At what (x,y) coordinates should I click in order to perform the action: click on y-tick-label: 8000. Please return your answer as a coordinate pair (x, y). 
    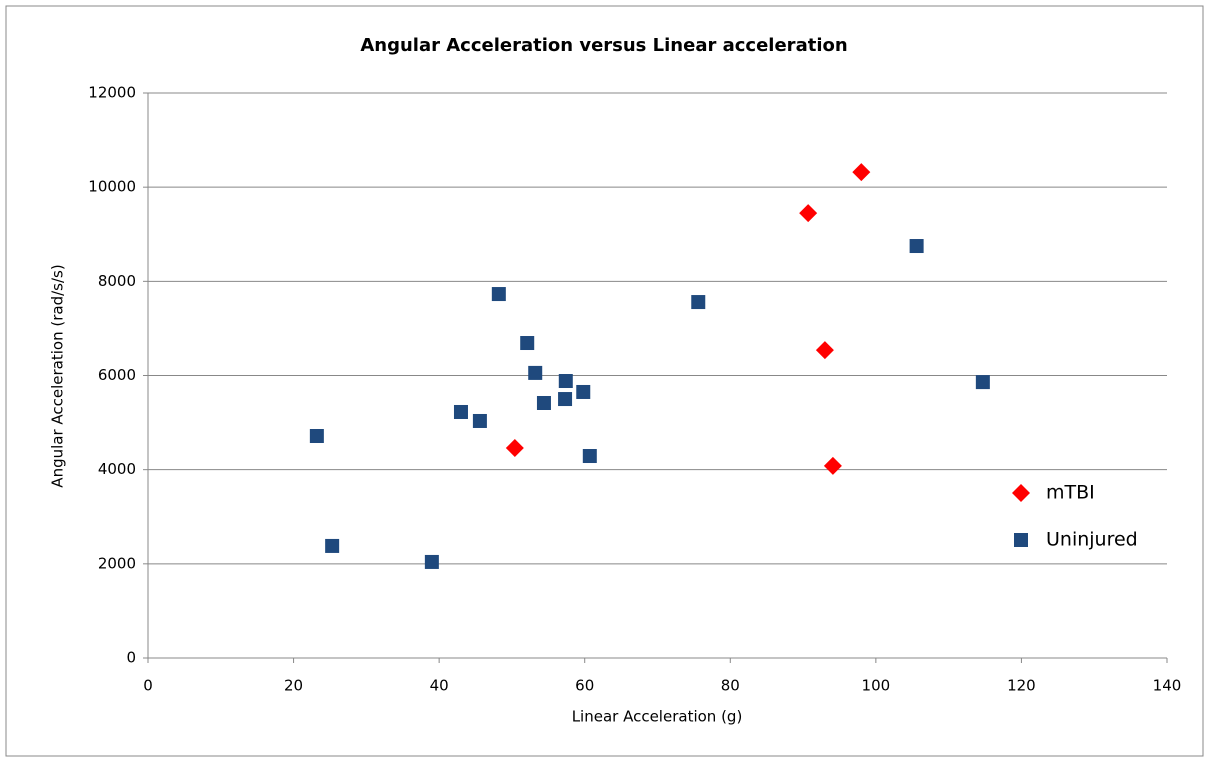
    Looking at the image, I should click on (117, 281).